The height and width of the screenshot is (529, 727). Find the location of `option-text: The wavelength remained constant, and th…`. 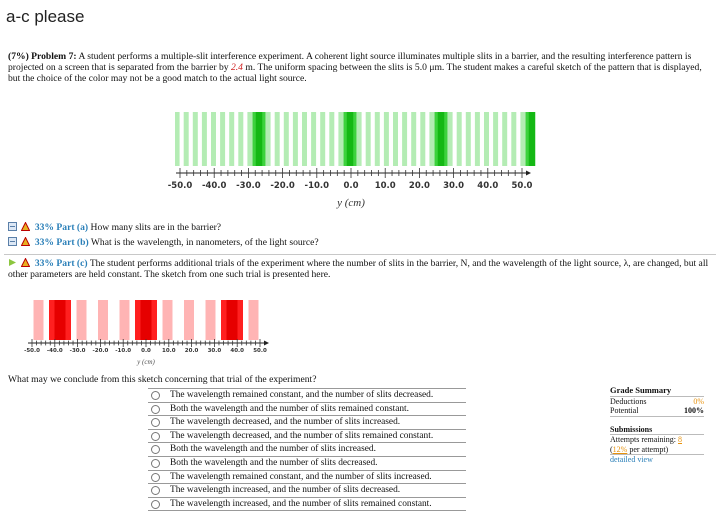

option-text: The wavelength remained constant, and th… is located at coordinates (302, 395).